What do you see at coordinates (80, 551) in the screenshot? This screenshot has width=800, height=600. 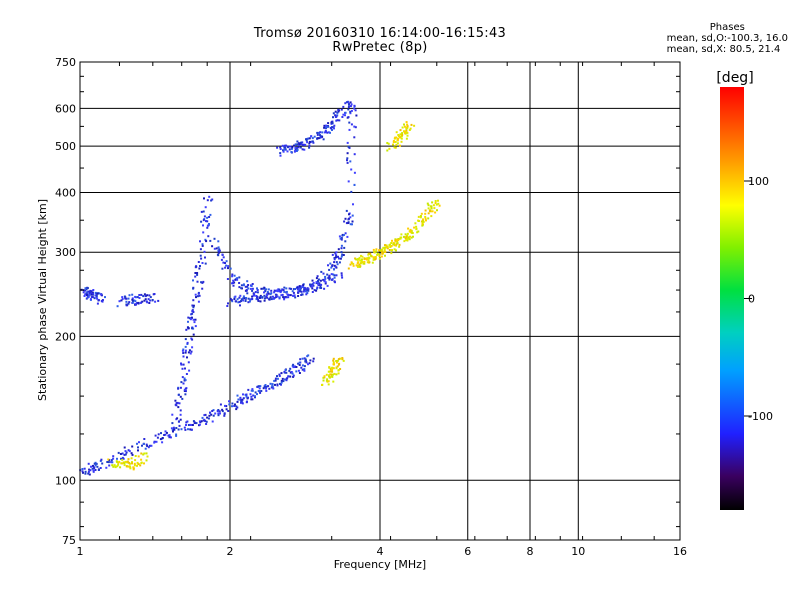 I see `x-tick-label: 1` at bounding box center [80, 551].